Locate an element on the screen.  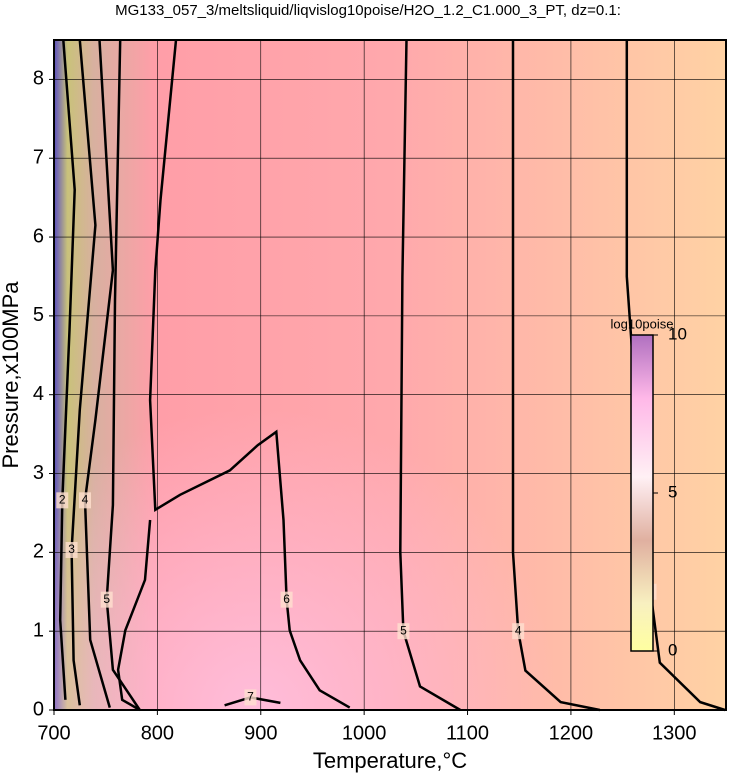
x-tick-label: 1100 is located at coordinates (467, 733).